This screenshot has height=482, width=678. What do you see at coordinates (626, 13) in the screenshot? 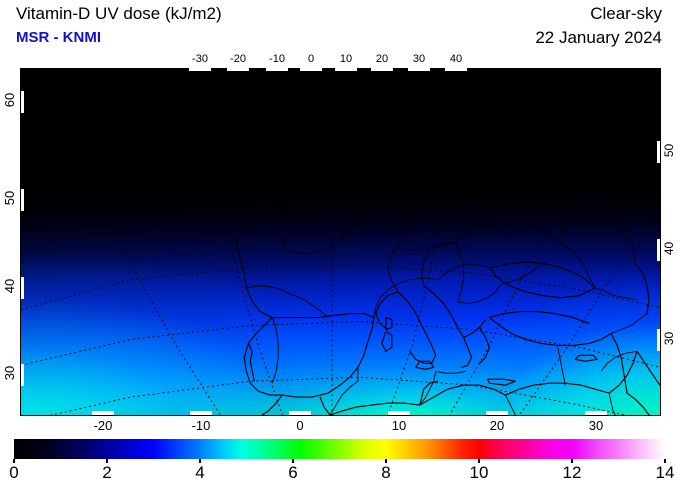
I see `sky-condition-label: Clear-sky` at bounding box center [626, 13].